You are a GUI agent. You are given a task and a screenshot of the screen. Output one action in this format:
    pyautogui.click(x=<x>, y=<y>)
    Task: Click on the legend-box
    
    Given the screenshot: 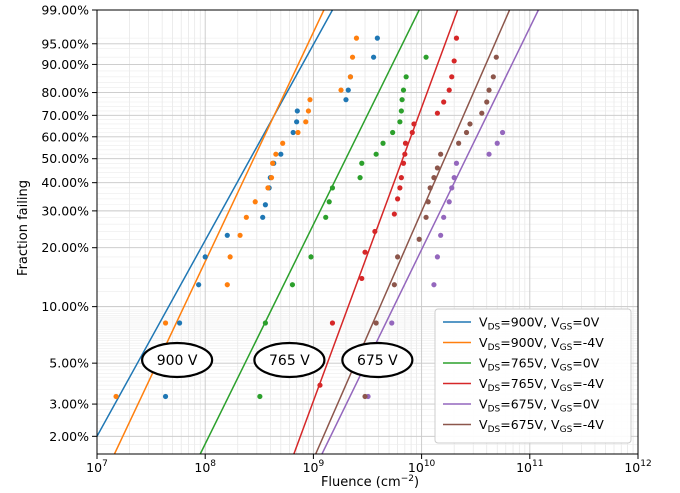 What is the action you would take?
    pyautogui.click(x=533, y=376)
    